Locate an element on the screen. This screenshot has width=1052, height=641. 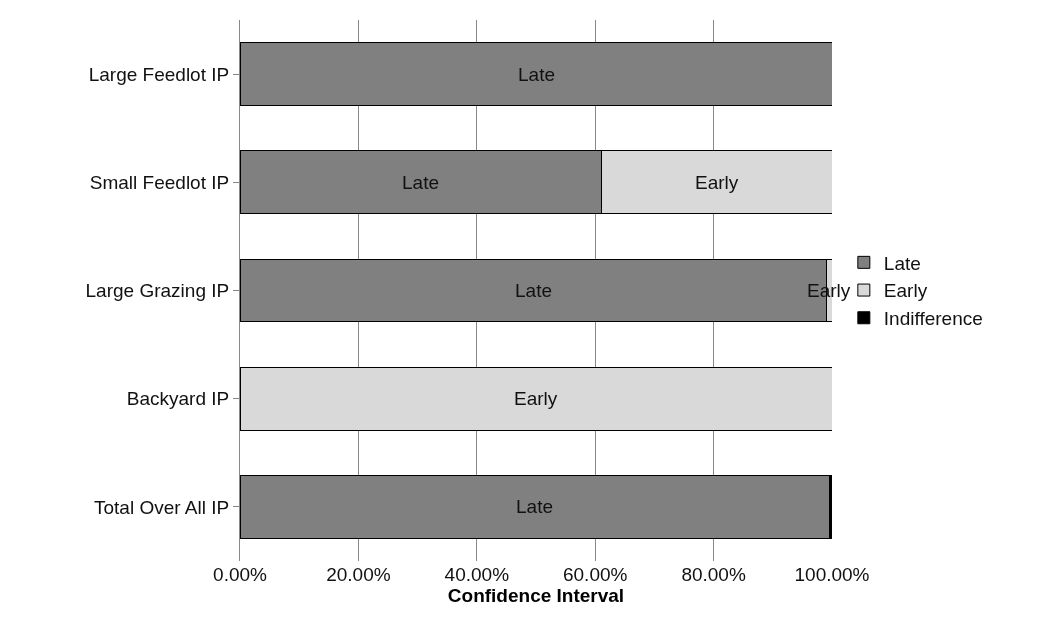
legend-label: Early is located at coordinates (905, 291).